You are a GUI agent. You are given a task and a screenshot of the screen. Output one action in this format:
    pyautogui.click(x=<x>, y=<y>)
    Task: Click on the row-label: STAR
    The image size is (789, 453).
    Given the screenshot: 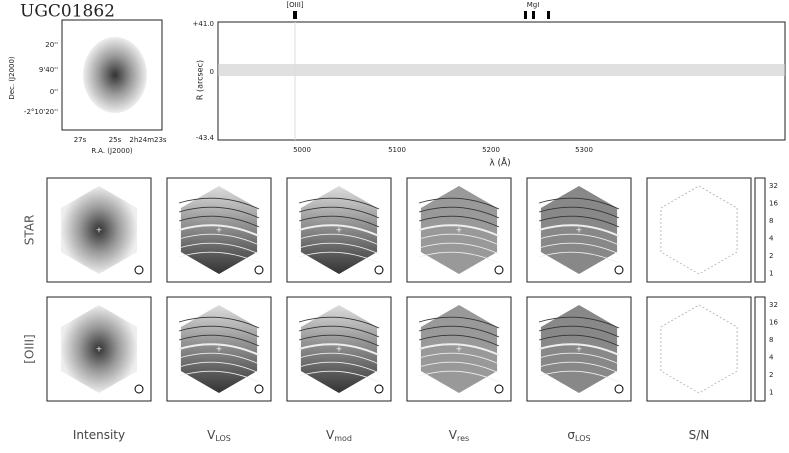 What is the action you would take?
    pyautogui.click(x=30, y=230)
    